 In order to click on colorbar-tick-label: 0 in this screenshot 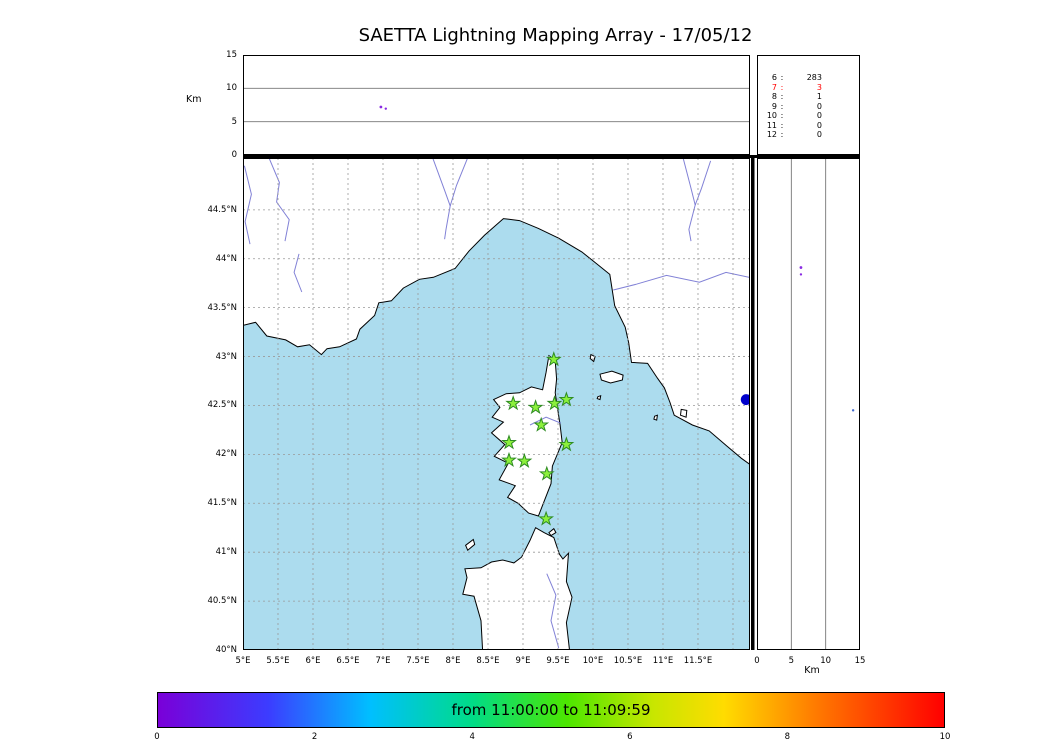, I will do `click(157, 737)`.